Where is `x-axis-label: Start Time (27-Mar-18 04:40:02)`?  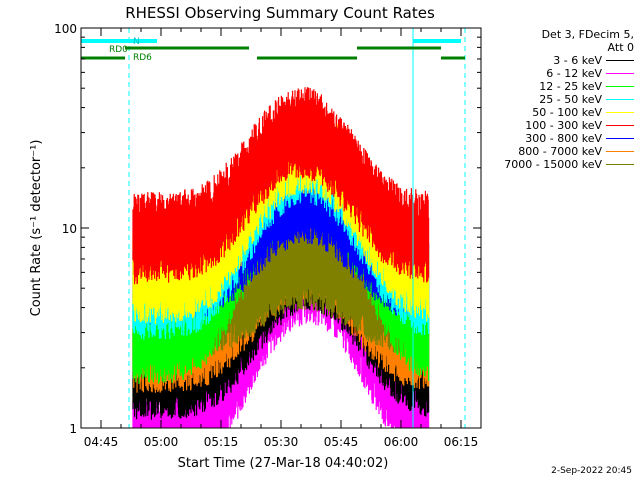 x-axis-label: Start Time (27-Mar-18 04:40:02) is located at coordinates (283, 463).